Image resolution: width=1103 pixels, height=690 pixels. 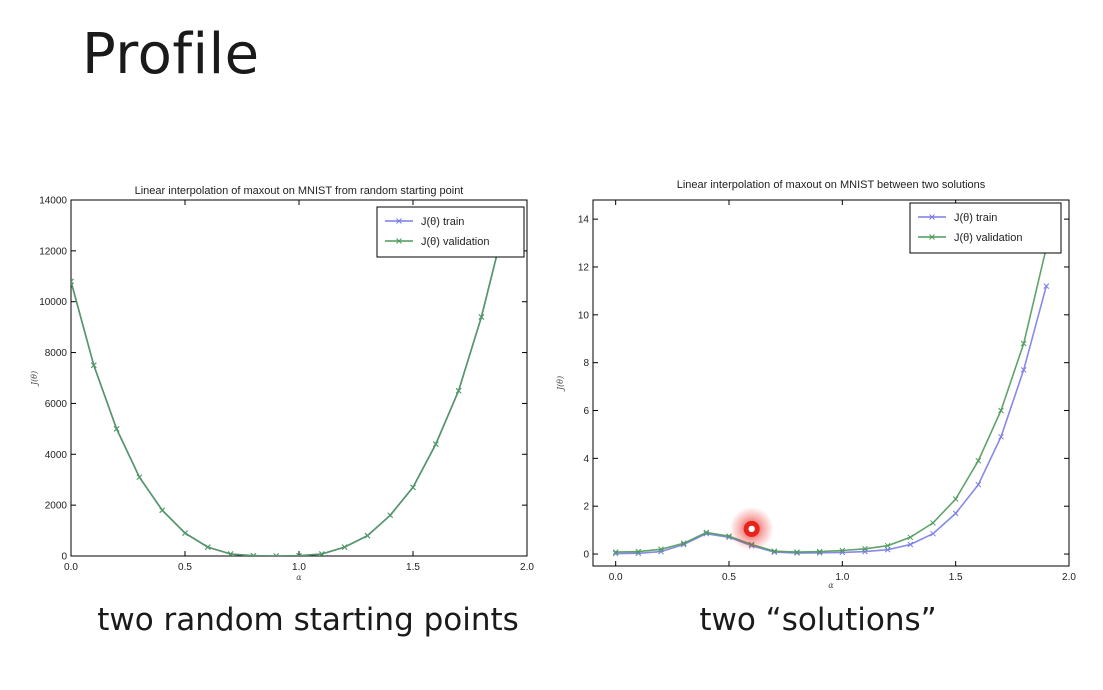 I want to click on y-tick-label: 2, so click(x=586, y=507).